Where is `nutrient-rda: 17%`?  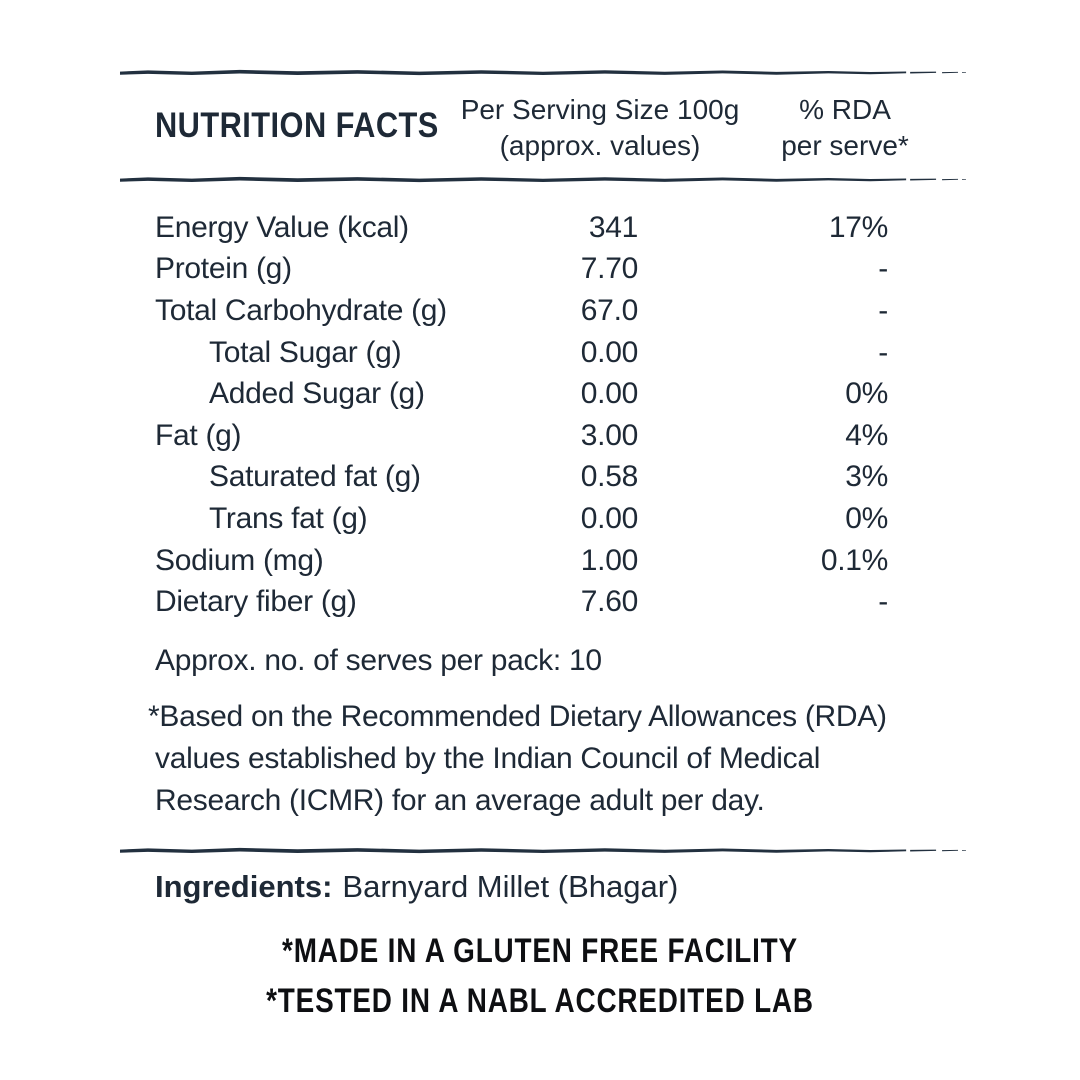
nutrient-rda: 17% is located at coordinates (858, 227).